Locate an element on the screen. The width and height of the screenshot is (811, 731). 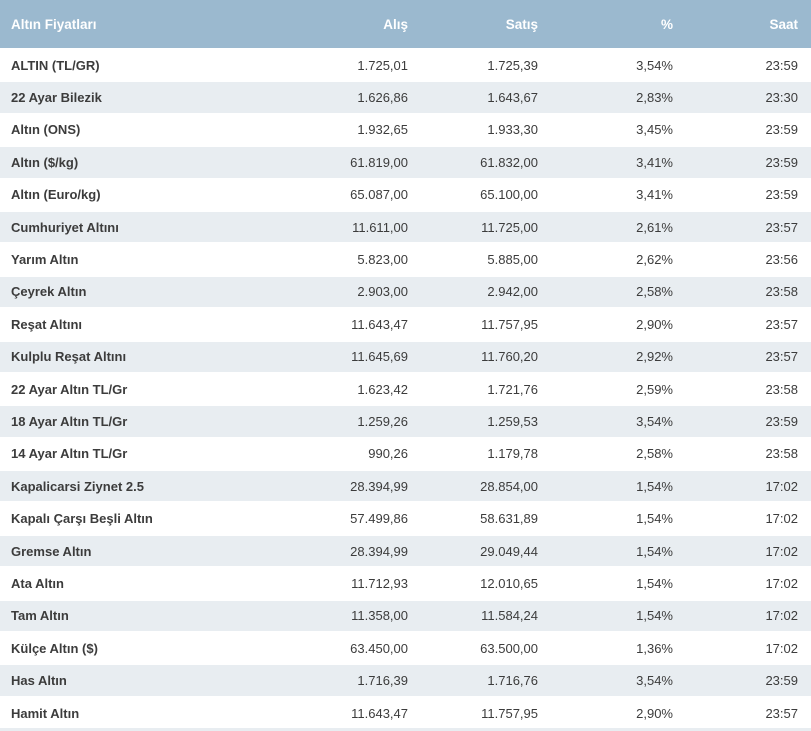
change-percent: 3,45% is located at coordinates (654, 130).